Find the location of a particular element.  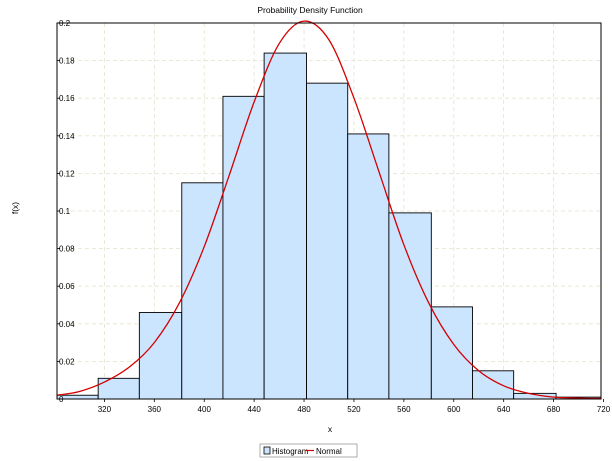

y-tick-label: 0.2 is located at coordinates (65, 23).